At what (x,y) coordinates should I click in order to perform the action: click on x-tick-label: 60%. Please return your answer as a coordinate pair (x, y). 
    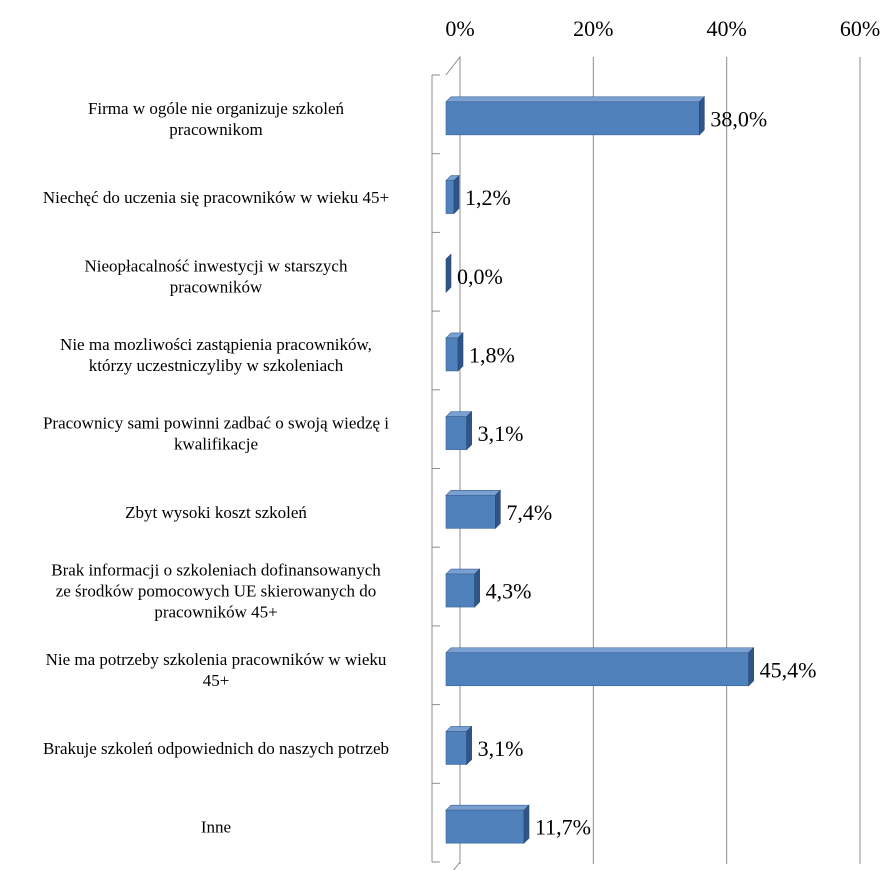
    Looking at the image, I should click on (860, 28).